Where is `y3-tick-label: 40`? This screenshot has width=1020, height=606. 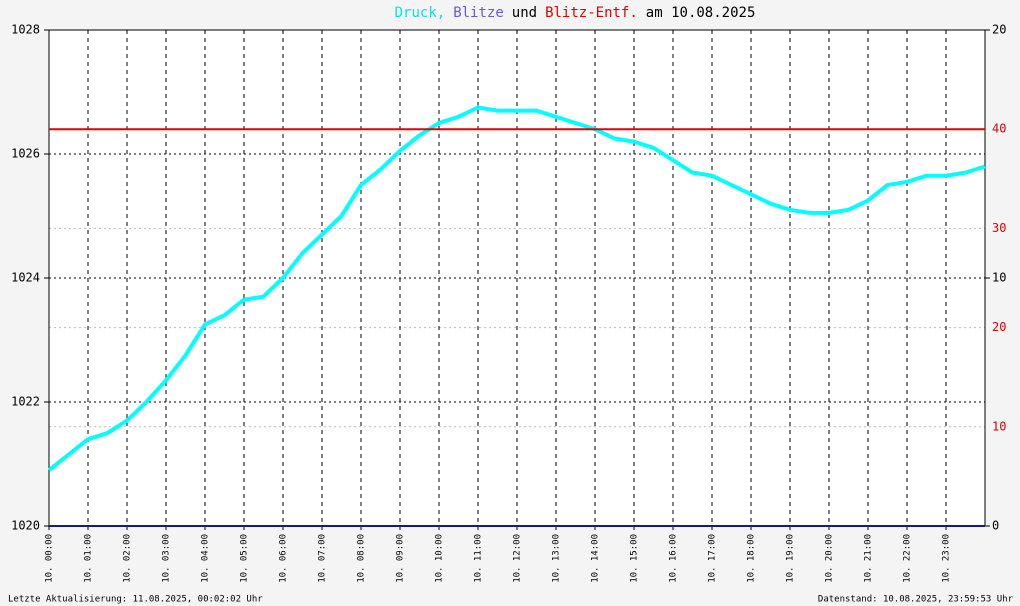 y3-tick-label: 40 is located at coordinates (999, 129).